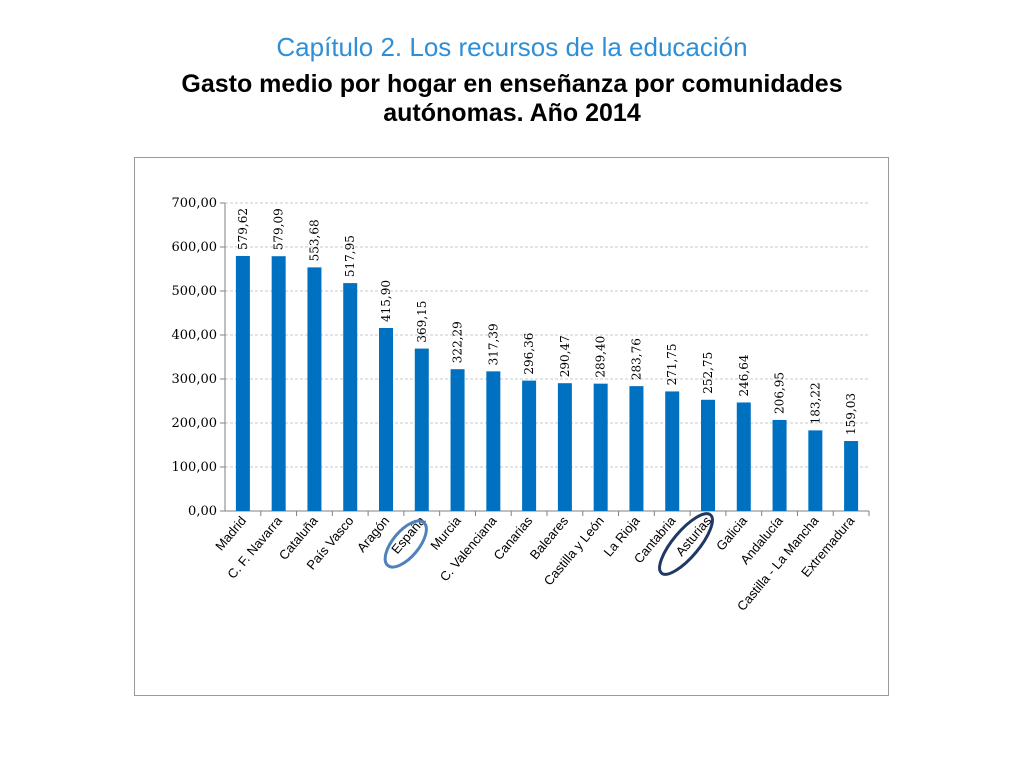 The image size is (1024, 768). What do you see at coordinates (314, 240) in the screenshot?
I see `value-label: 553,68` at bounding box center [314, 240].